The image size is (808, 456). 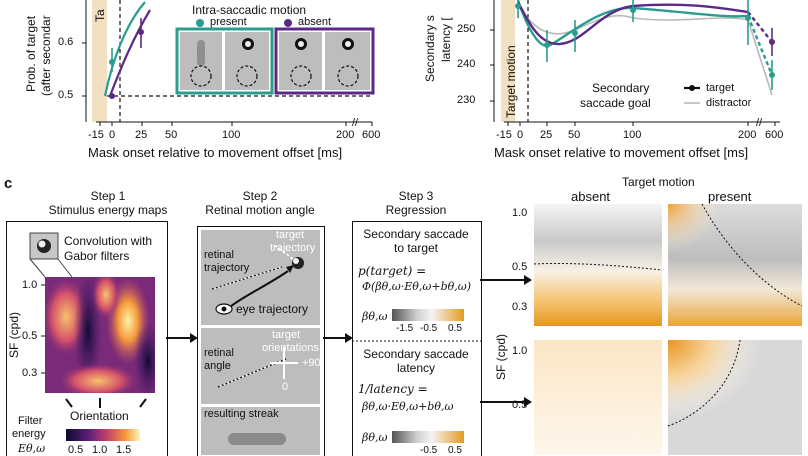 What do you see at coordinates (408, 406) in the screenshot?
I see `eq2-line2: βθ,ω·Eθ,ω+bθ,ω` at bounding box center [408, 406].